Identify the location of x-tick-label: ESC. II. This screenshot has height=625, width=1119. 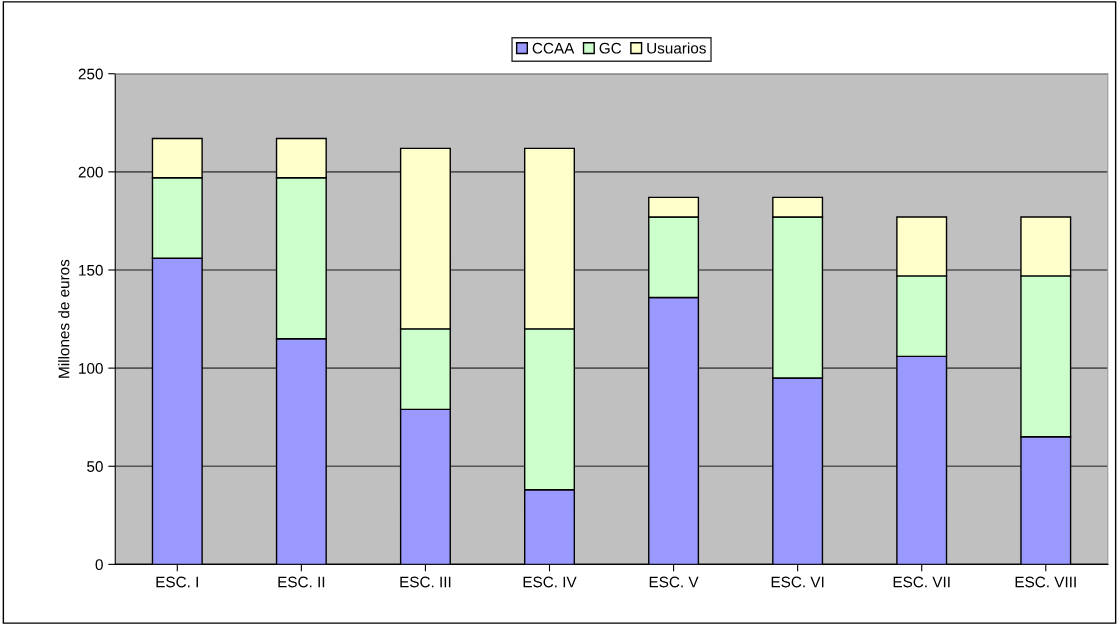
(301, 582).